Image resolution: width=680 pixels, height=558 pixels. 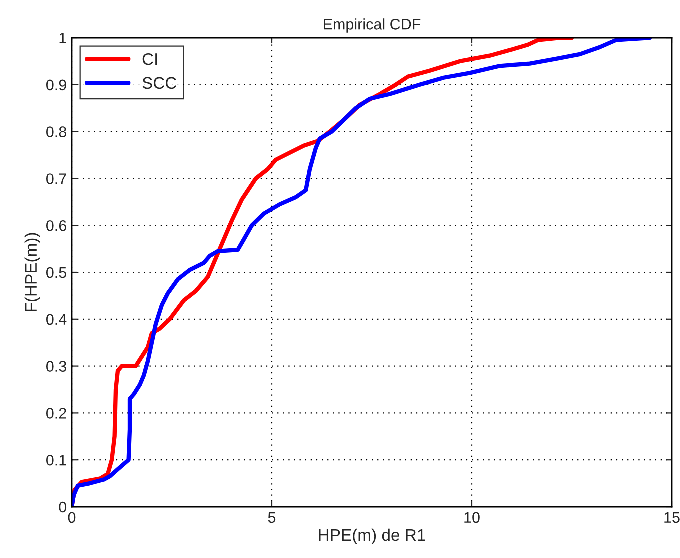 What do you see at coordinates (56, 132) in the screenshot?
I see `y-tick-label: 0.8` at bounding box center [56, 132].